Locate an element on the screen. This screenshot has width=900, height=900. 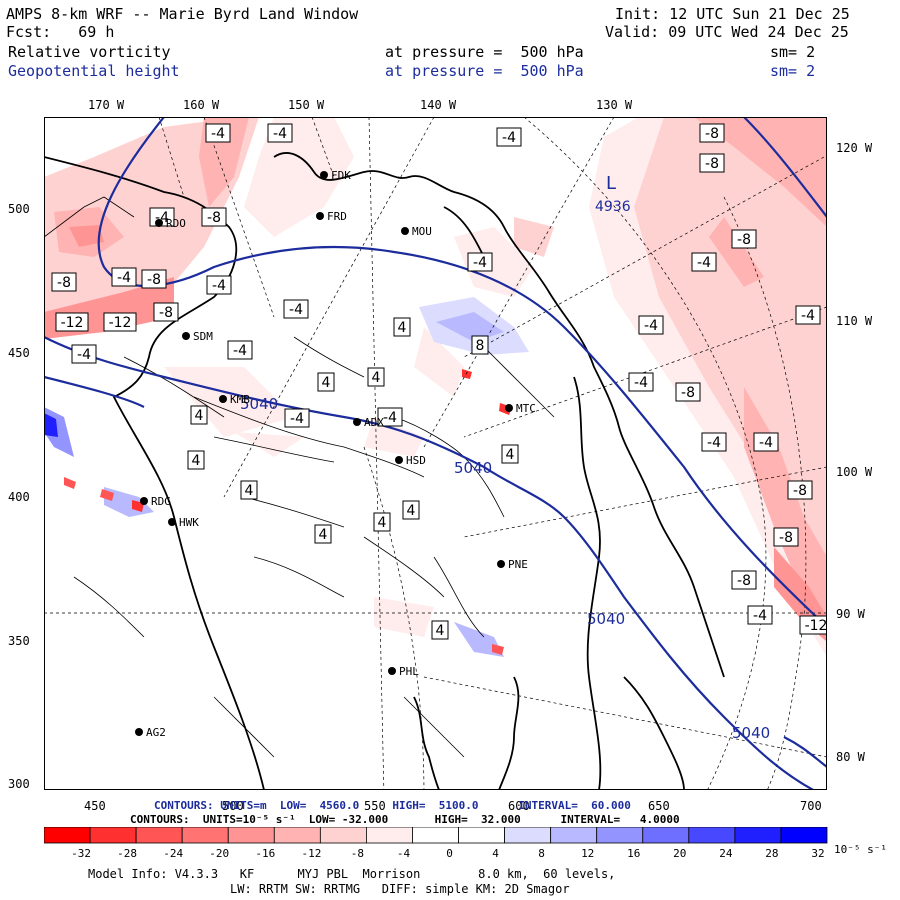
station-adx: ADX is located at coordinates (368, 422).